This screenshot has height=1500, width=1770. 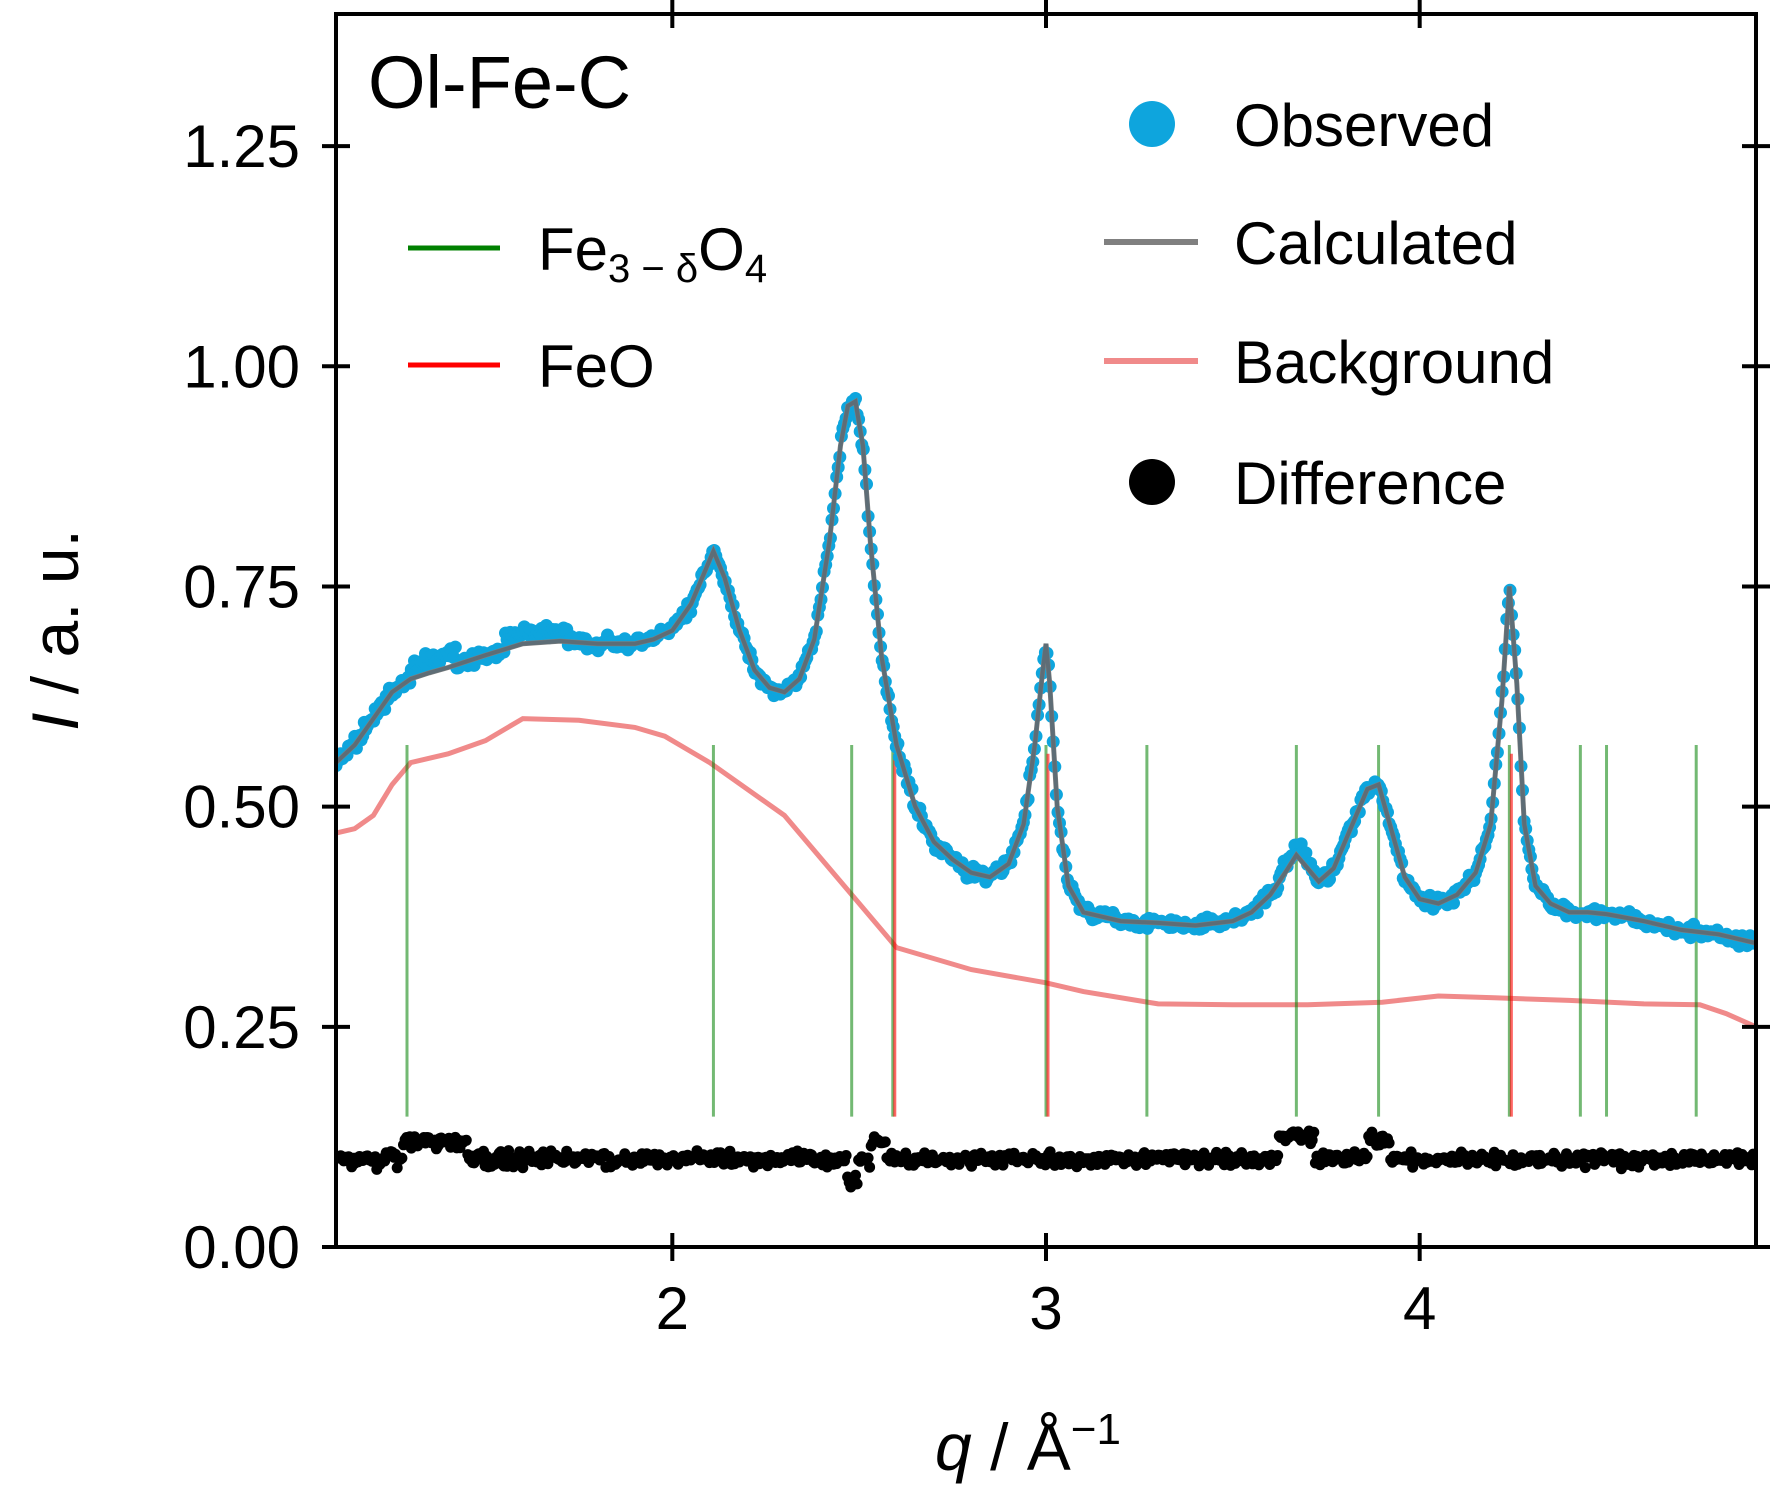 I want to click on legend-item-difference: Difference, so click(x=1317, y=483).